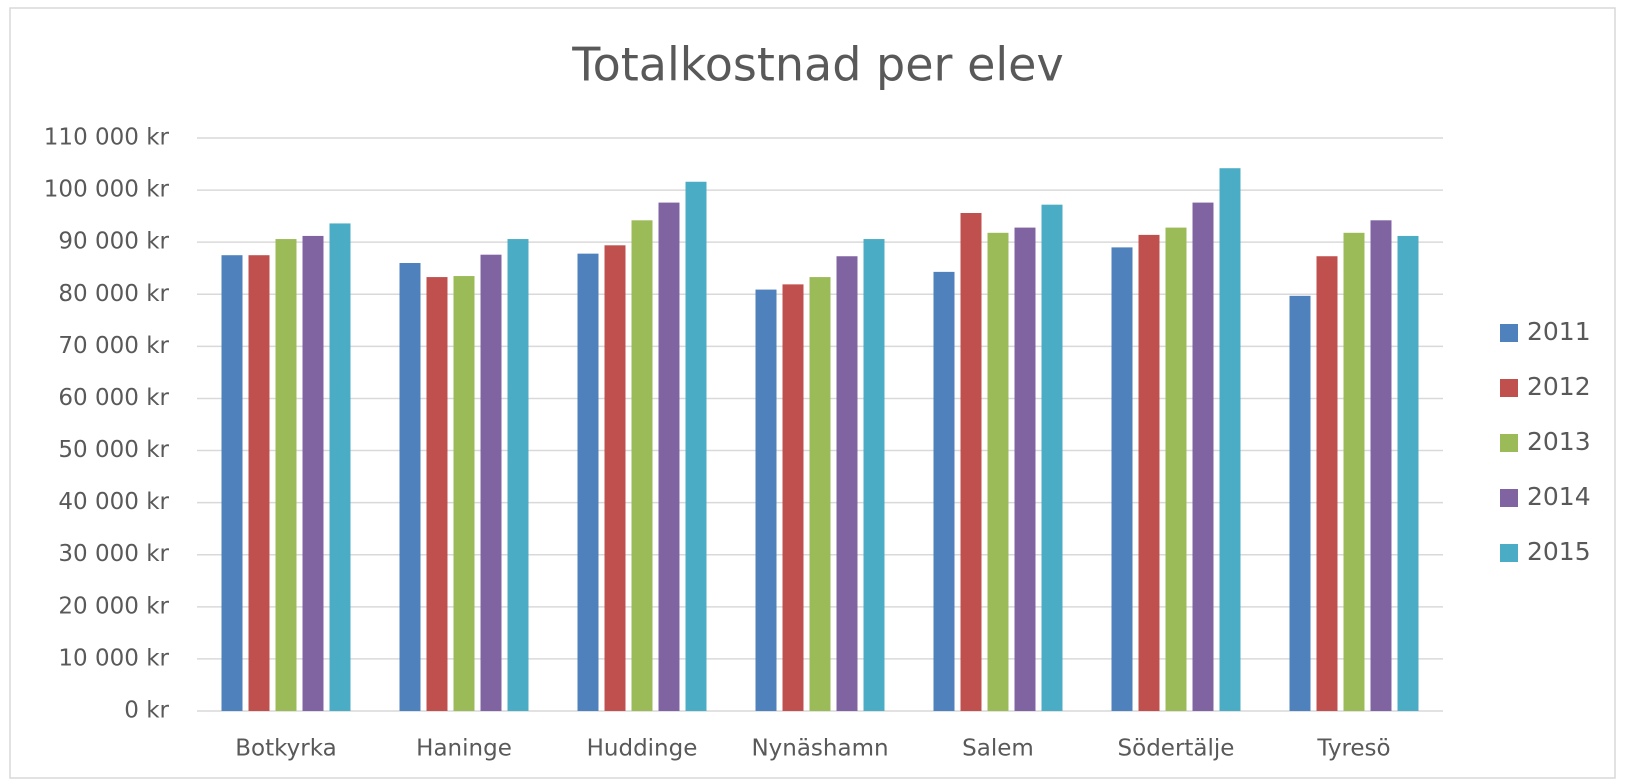 Image resolution: width=1627 pixels, height=784 pixels. What do you see at coordinates (113, 554) in the screenshot?
I see `y-tick-label: 30 000 kr` at bounding box center [113, 554].